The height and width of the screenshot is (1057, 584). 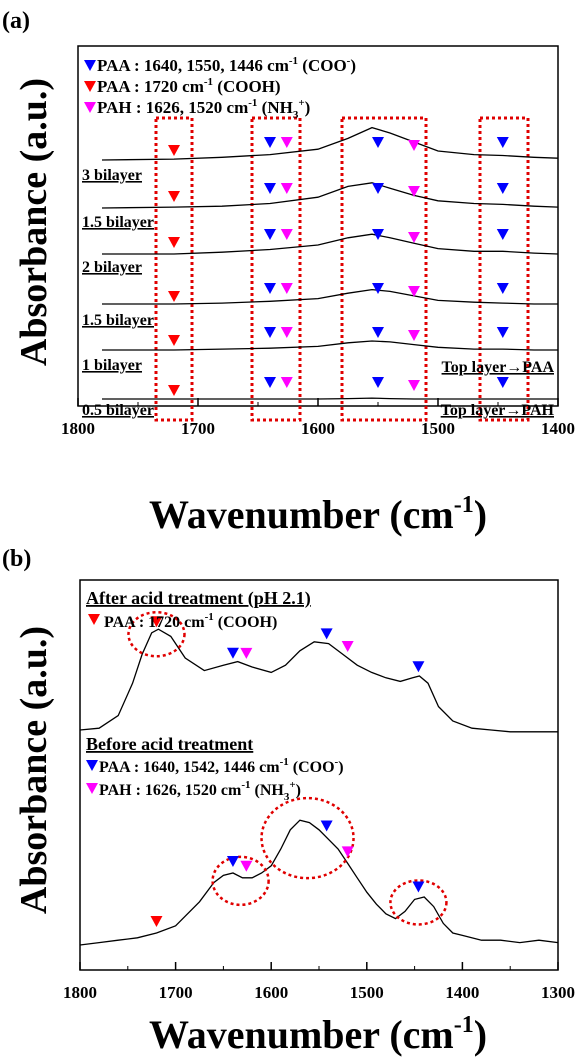 What do you see at coordinates (498, 410) in the screenshot?
I see `annotation-top-layer-pah: Top layer→PAH` at bounding box center [498, 410].